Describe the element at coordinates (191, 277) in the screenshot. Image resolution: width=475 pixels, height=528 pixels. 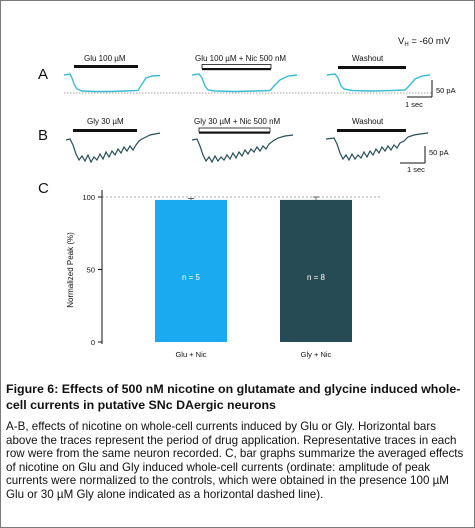
I see `bar-n-label: n = 5` at that location.